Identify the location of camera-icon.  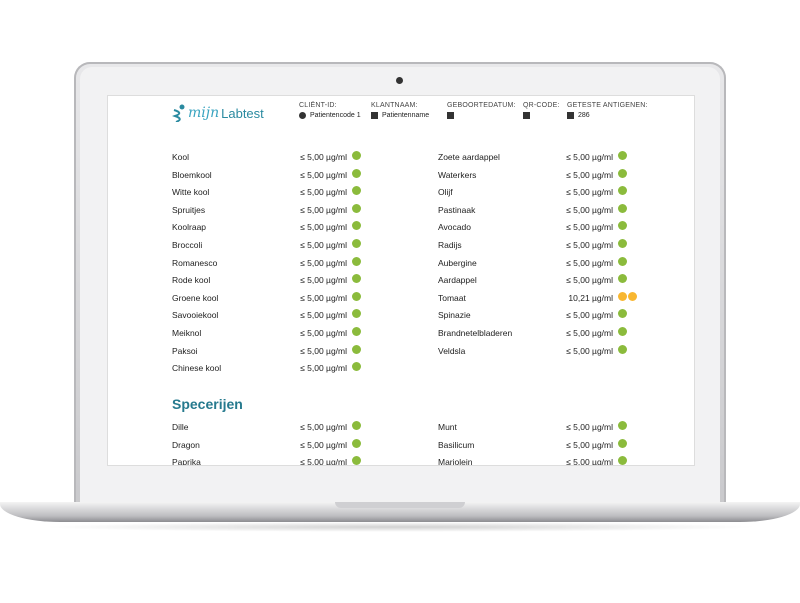
(399, 80).